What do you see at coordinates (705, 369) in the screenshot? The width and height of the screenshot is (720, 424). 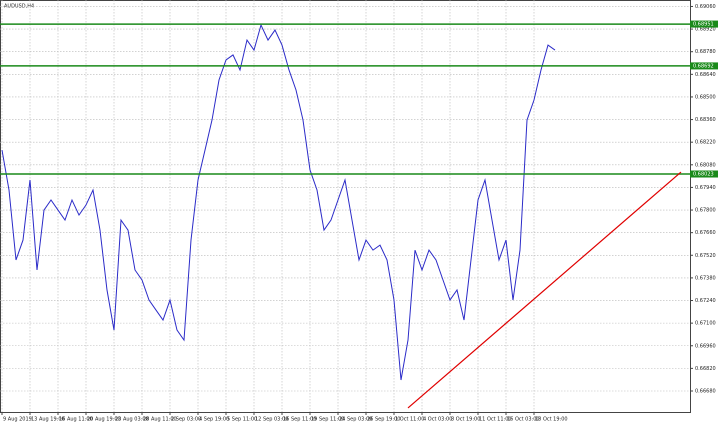 I see `y-tick-label: 0.66820` at bounding box center [705, 369].